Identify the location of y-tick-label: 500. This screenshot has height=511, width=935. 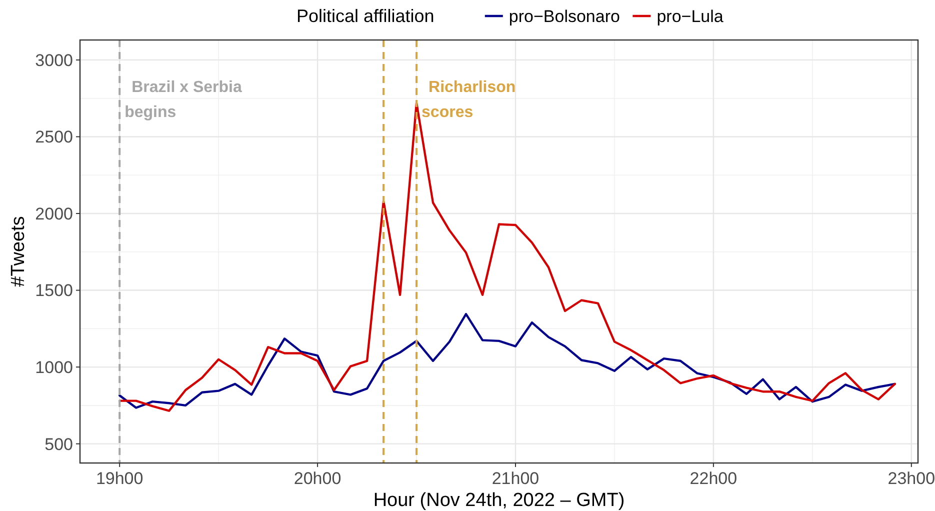
(58, 444).